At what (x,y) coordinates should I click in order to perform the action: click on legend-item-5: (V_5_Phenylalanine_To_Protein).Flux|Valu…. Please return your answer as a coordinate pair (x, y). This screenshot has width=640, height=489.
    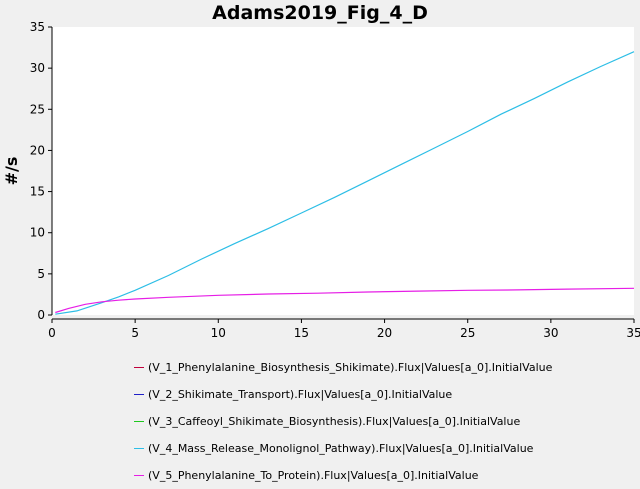
    Looking at the image, I should click on (343, 475).